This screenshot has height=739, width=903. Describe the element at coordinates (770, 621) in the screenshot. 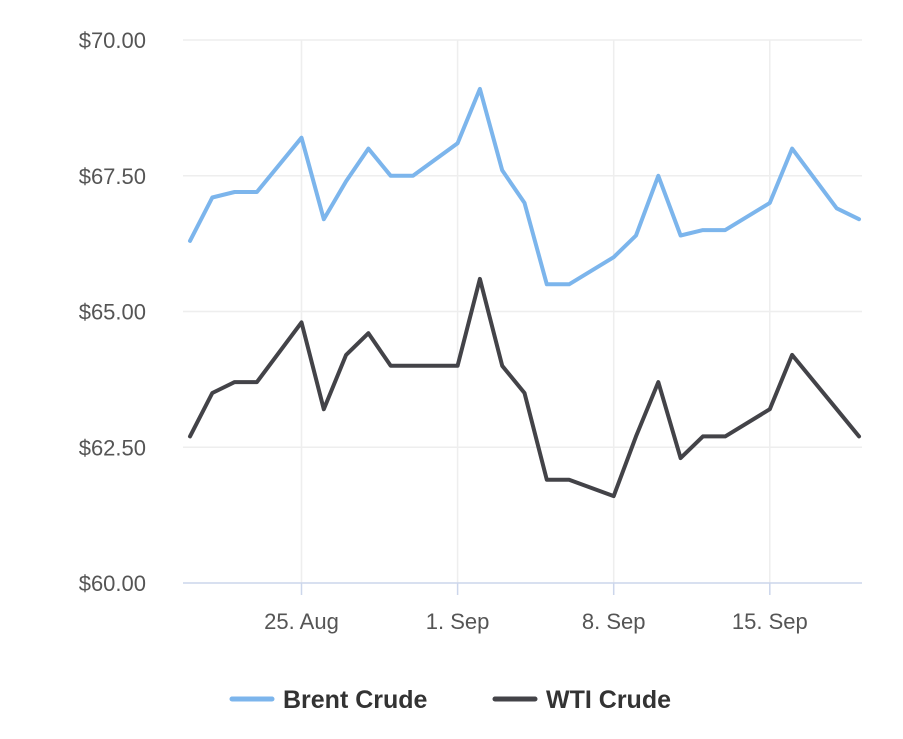

I see `x-tick-label: 15. Sep` at that location.